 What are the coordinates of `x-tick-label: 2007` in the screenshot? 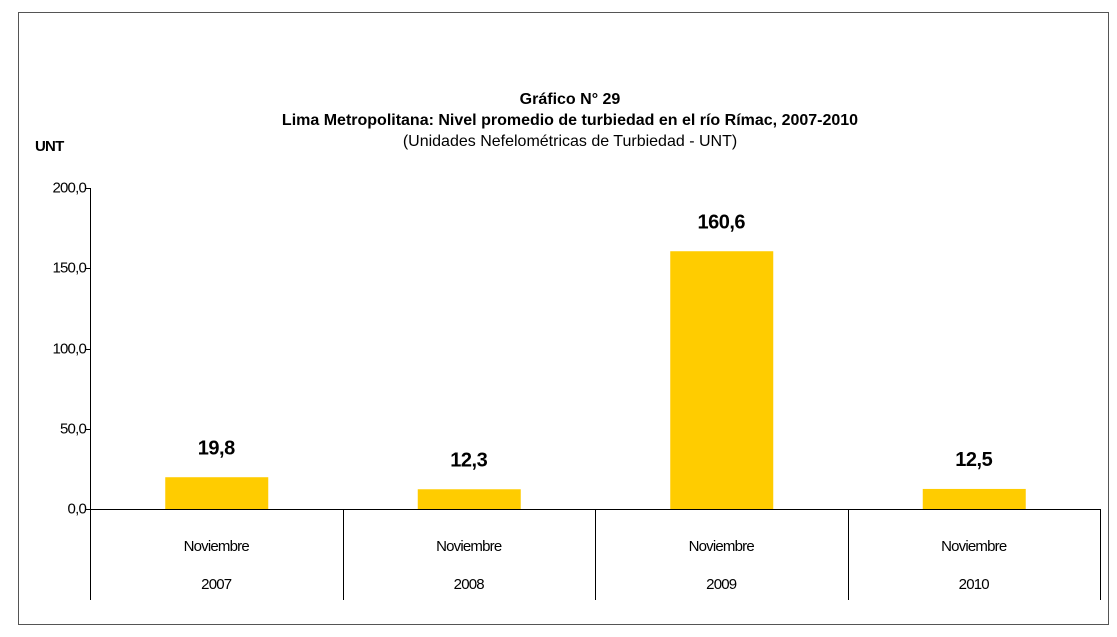 It's located at (216, 584).